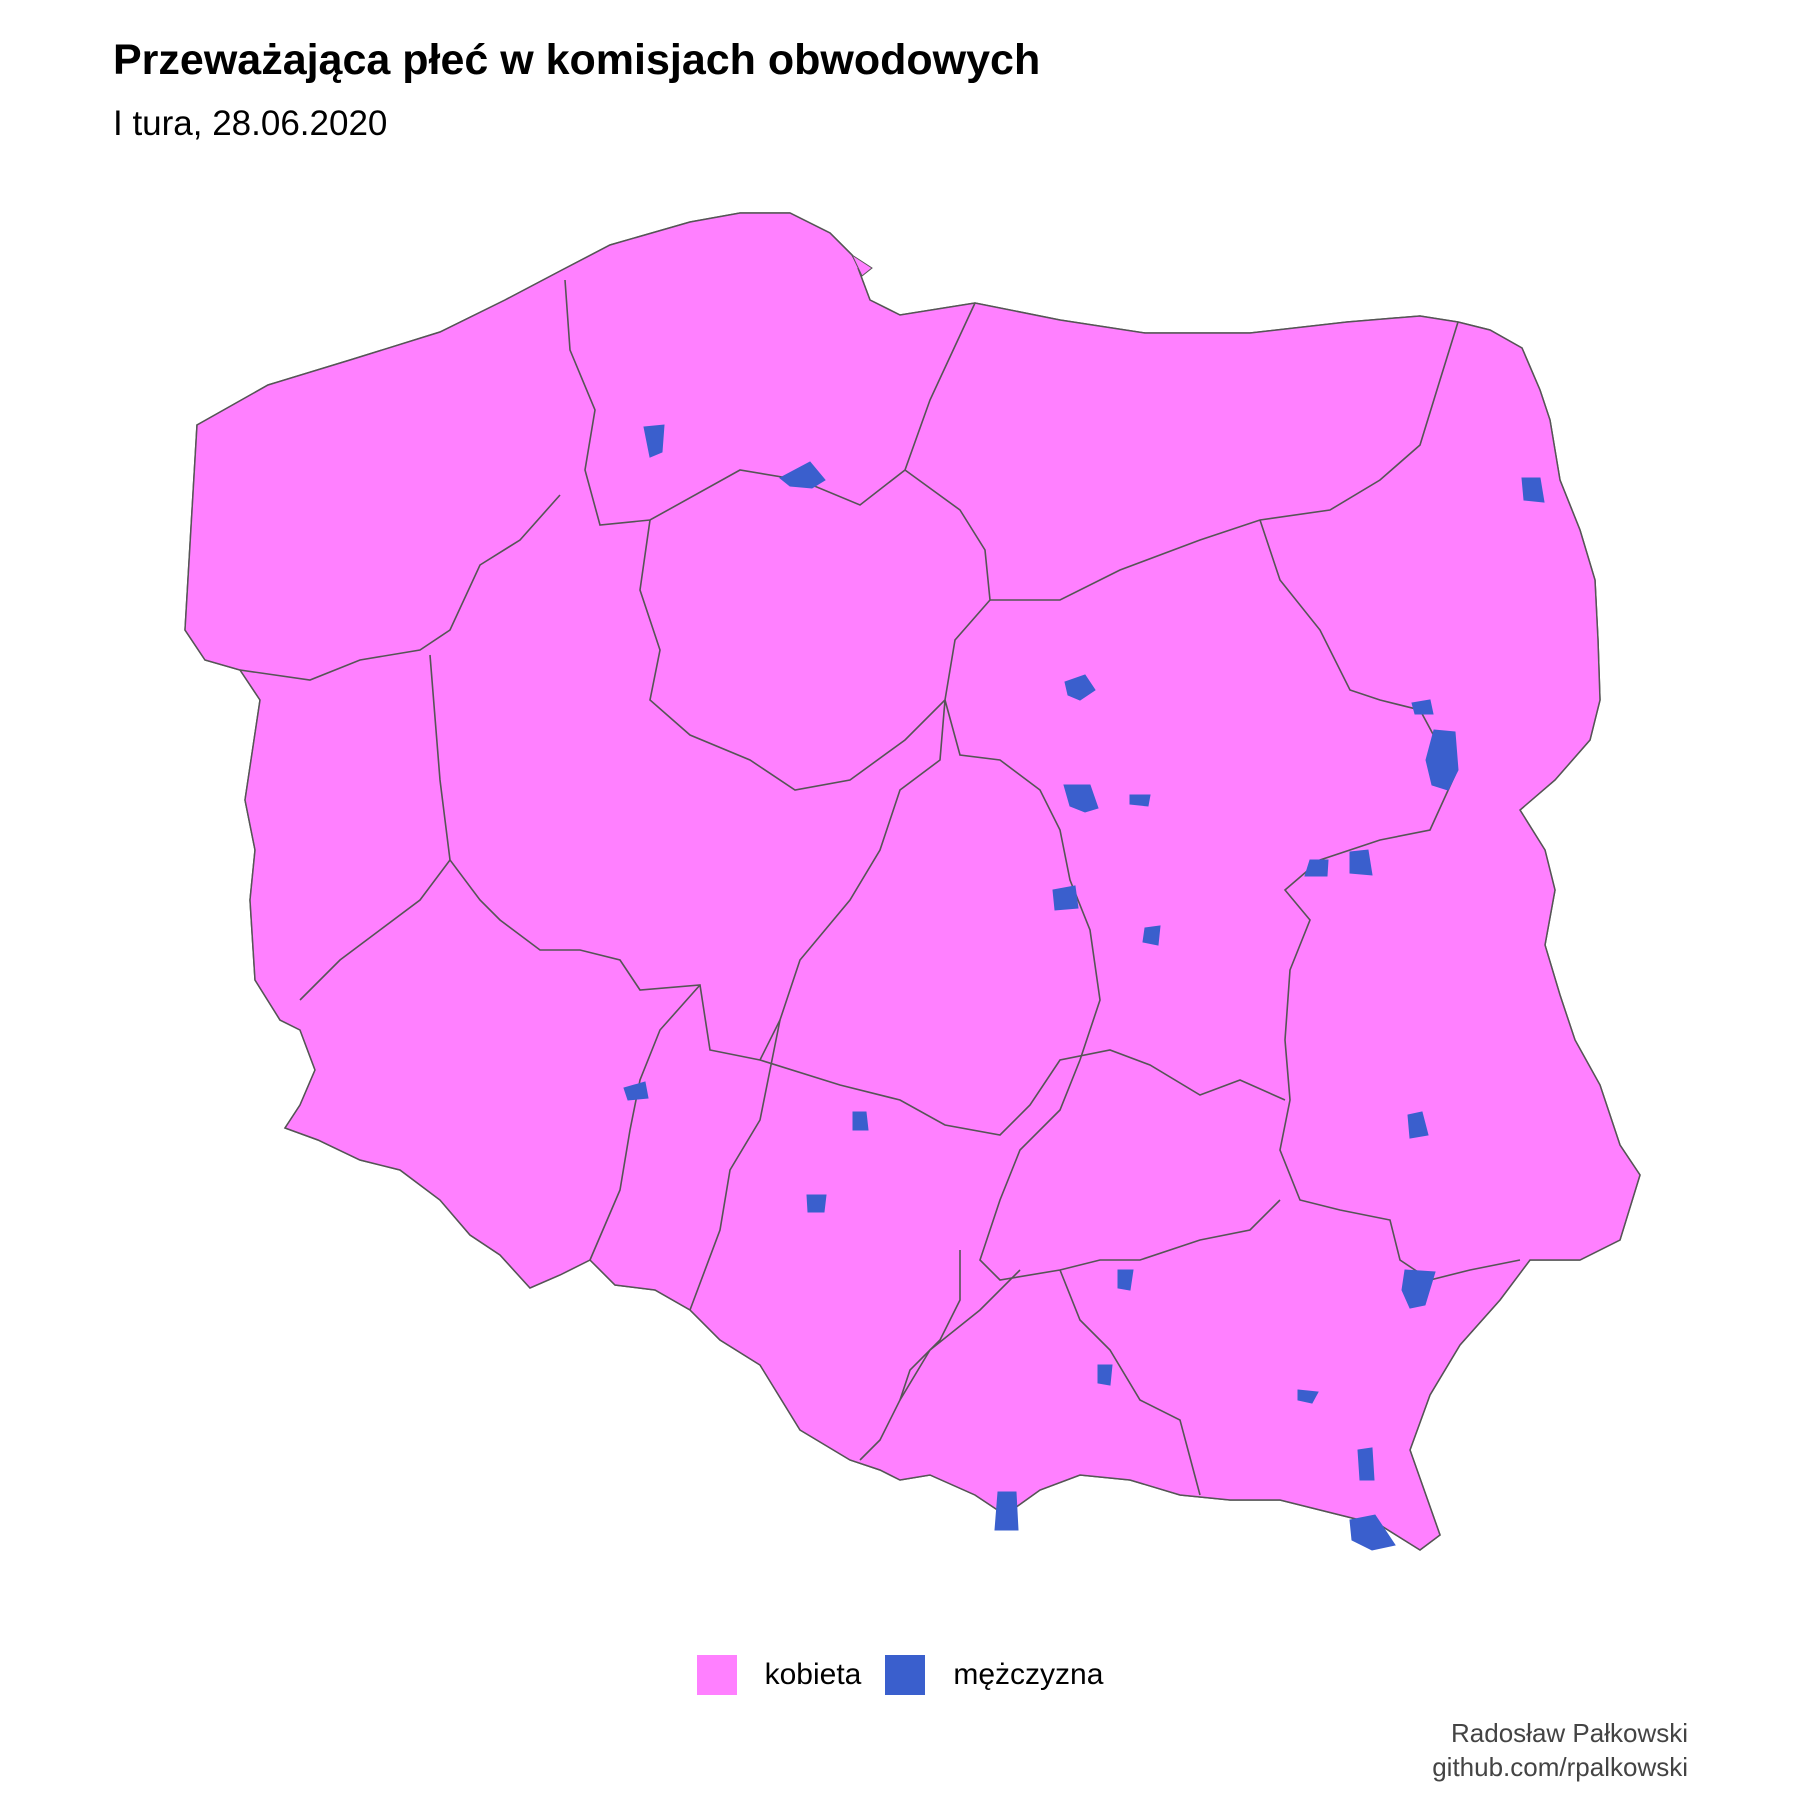 The image size is (1800, 1800). I want to click on author-name: Radosław Pałkowski, so click(1569, 1733).